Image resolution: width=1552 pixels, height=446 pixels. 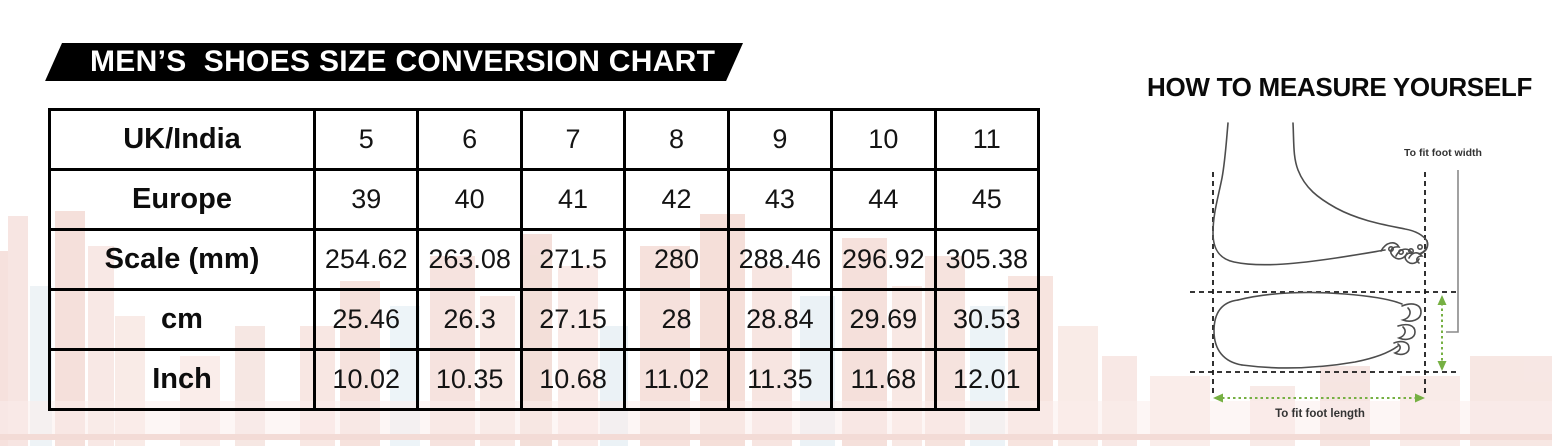 I want to click on row-label-scale-mm: Scale (mm), so click(x=182, y=259).